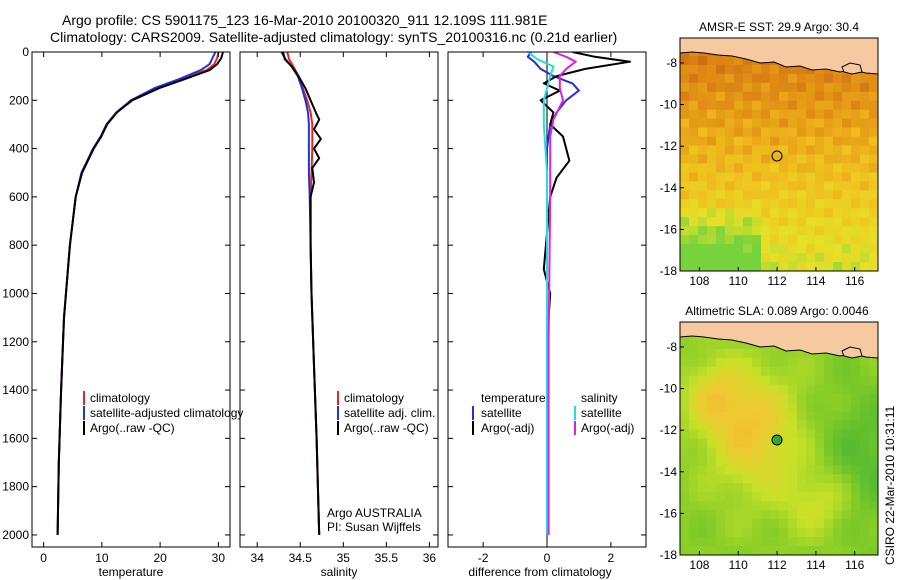 This screenshot has height=580, width=900. What do you see at coordinates (160, 558) in the screenshot?
I see `temperature-x-tick-label: 20` at bounding box center [160, 558].